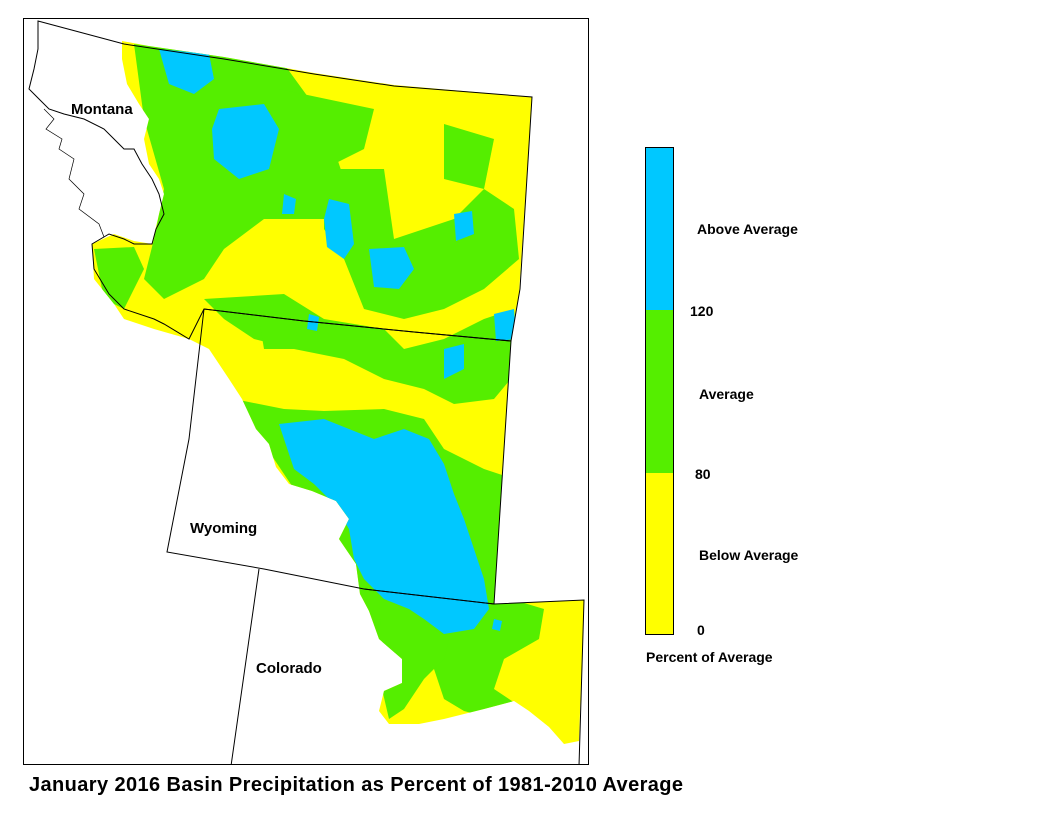 This screenshot has width=1056, height=816. Describe the element at coordinates (102, 109) in the screenshot. I see `state-label-montana: Montana` at that location.